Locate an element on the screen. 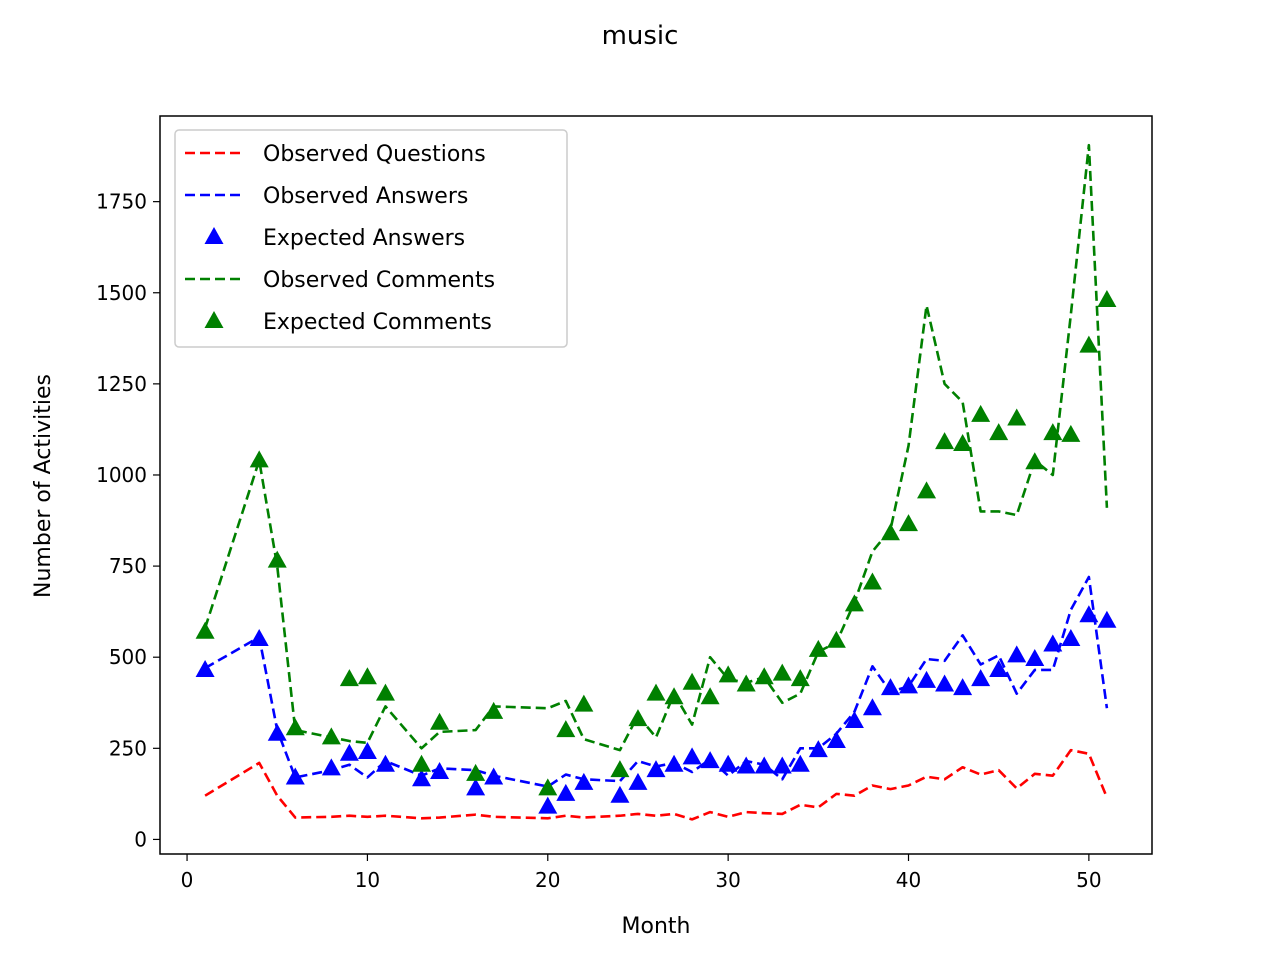 The width and height of the screenshot is (1280, 960). legend-item-observed-comments: Observed Comments is located at coordinates (340, 280).